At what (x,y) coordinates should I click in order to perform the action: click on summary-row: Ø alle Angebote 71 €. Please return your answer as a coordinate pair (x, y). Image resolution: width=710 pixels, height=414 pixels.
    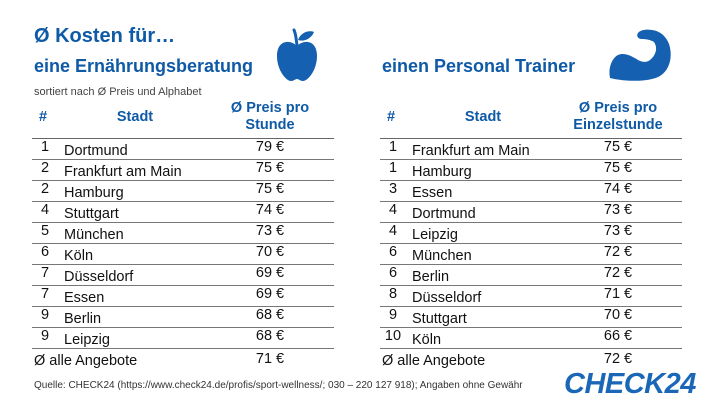
    Looking at the image, I should click on (183, 360).